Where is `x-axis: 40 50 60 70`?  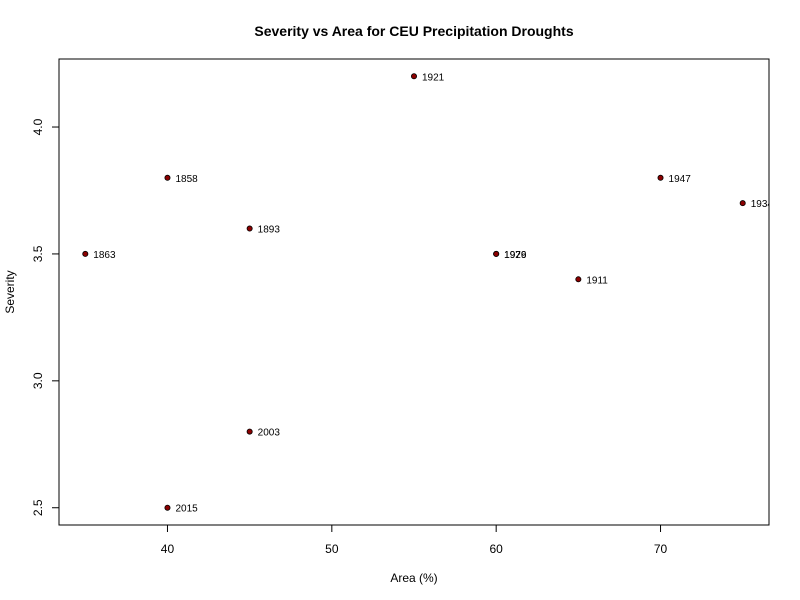 x-axis: 40 50 60 70 is located at coordinates (414, 540).